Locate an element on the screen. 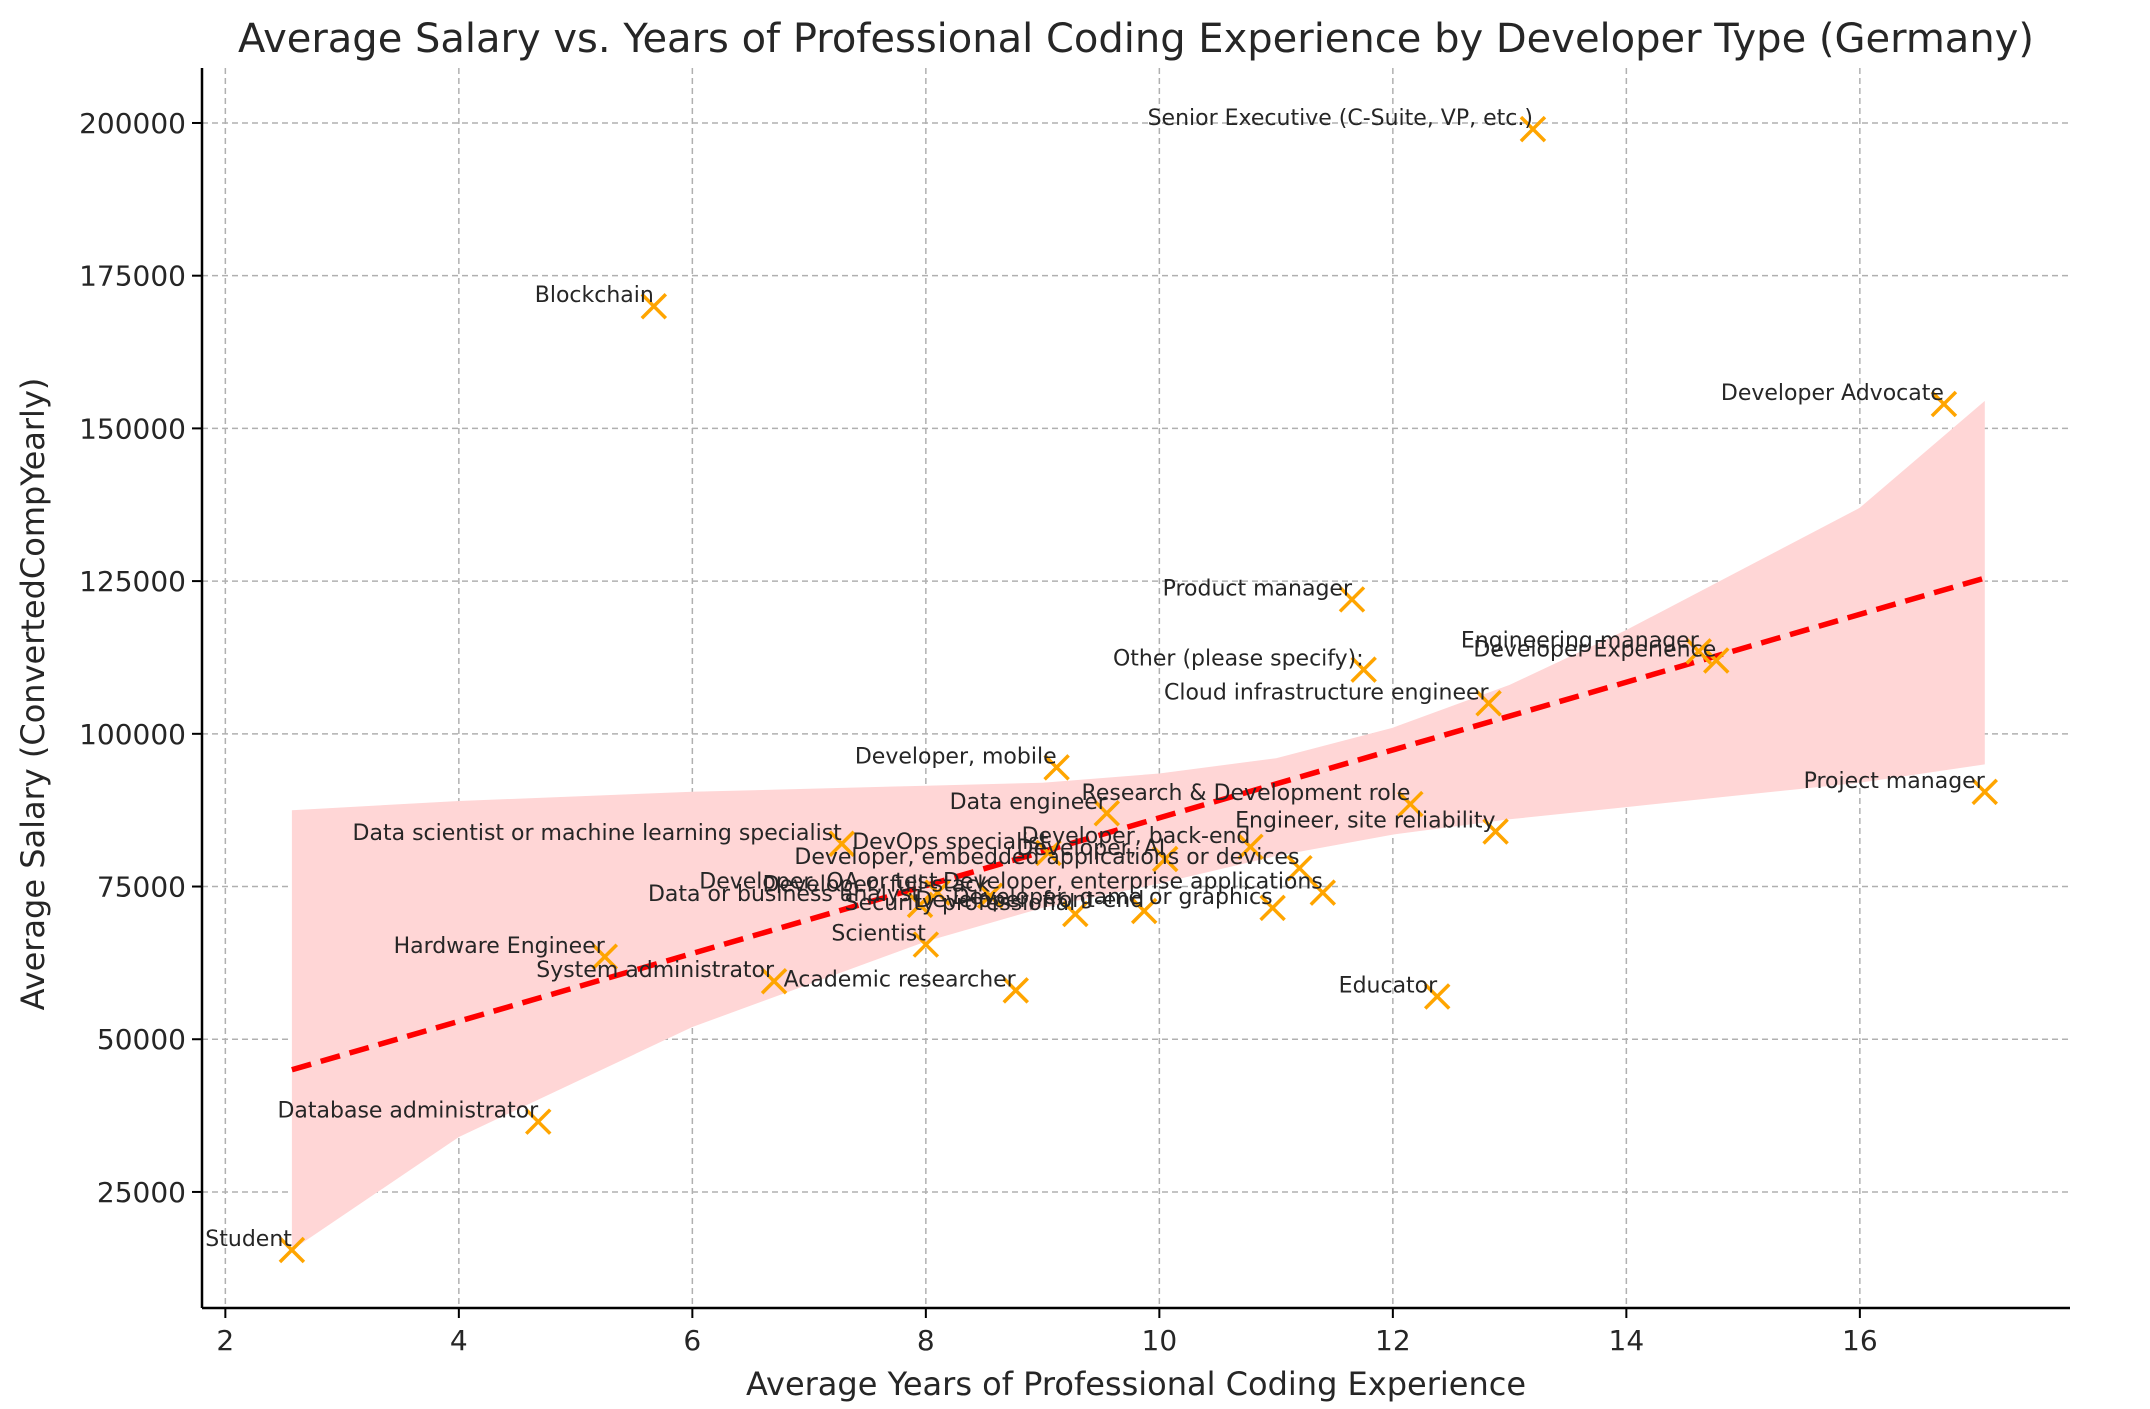 Image resolution: width=2150 pixels, height=1409 pixels. point-label: Security professional is located at coordinates (960, 903).